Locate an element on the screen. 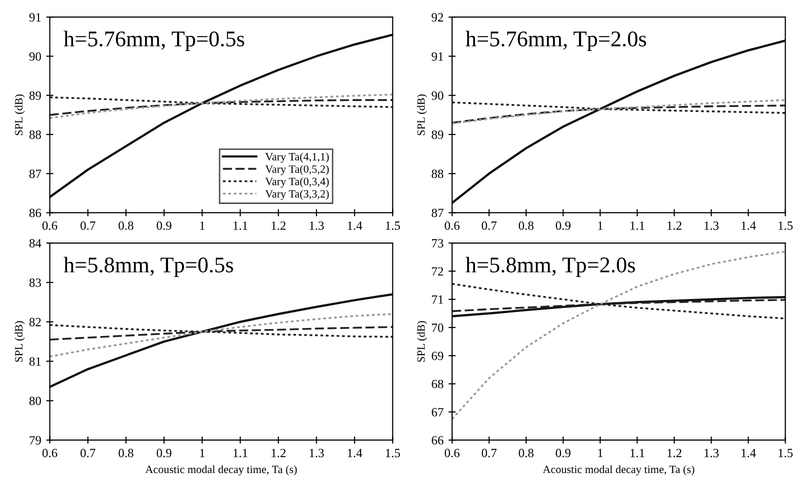 This screenshot has width=803, height=489. text: h=5.76mm, Tp=0.5s is located at coordinates (154, 40).